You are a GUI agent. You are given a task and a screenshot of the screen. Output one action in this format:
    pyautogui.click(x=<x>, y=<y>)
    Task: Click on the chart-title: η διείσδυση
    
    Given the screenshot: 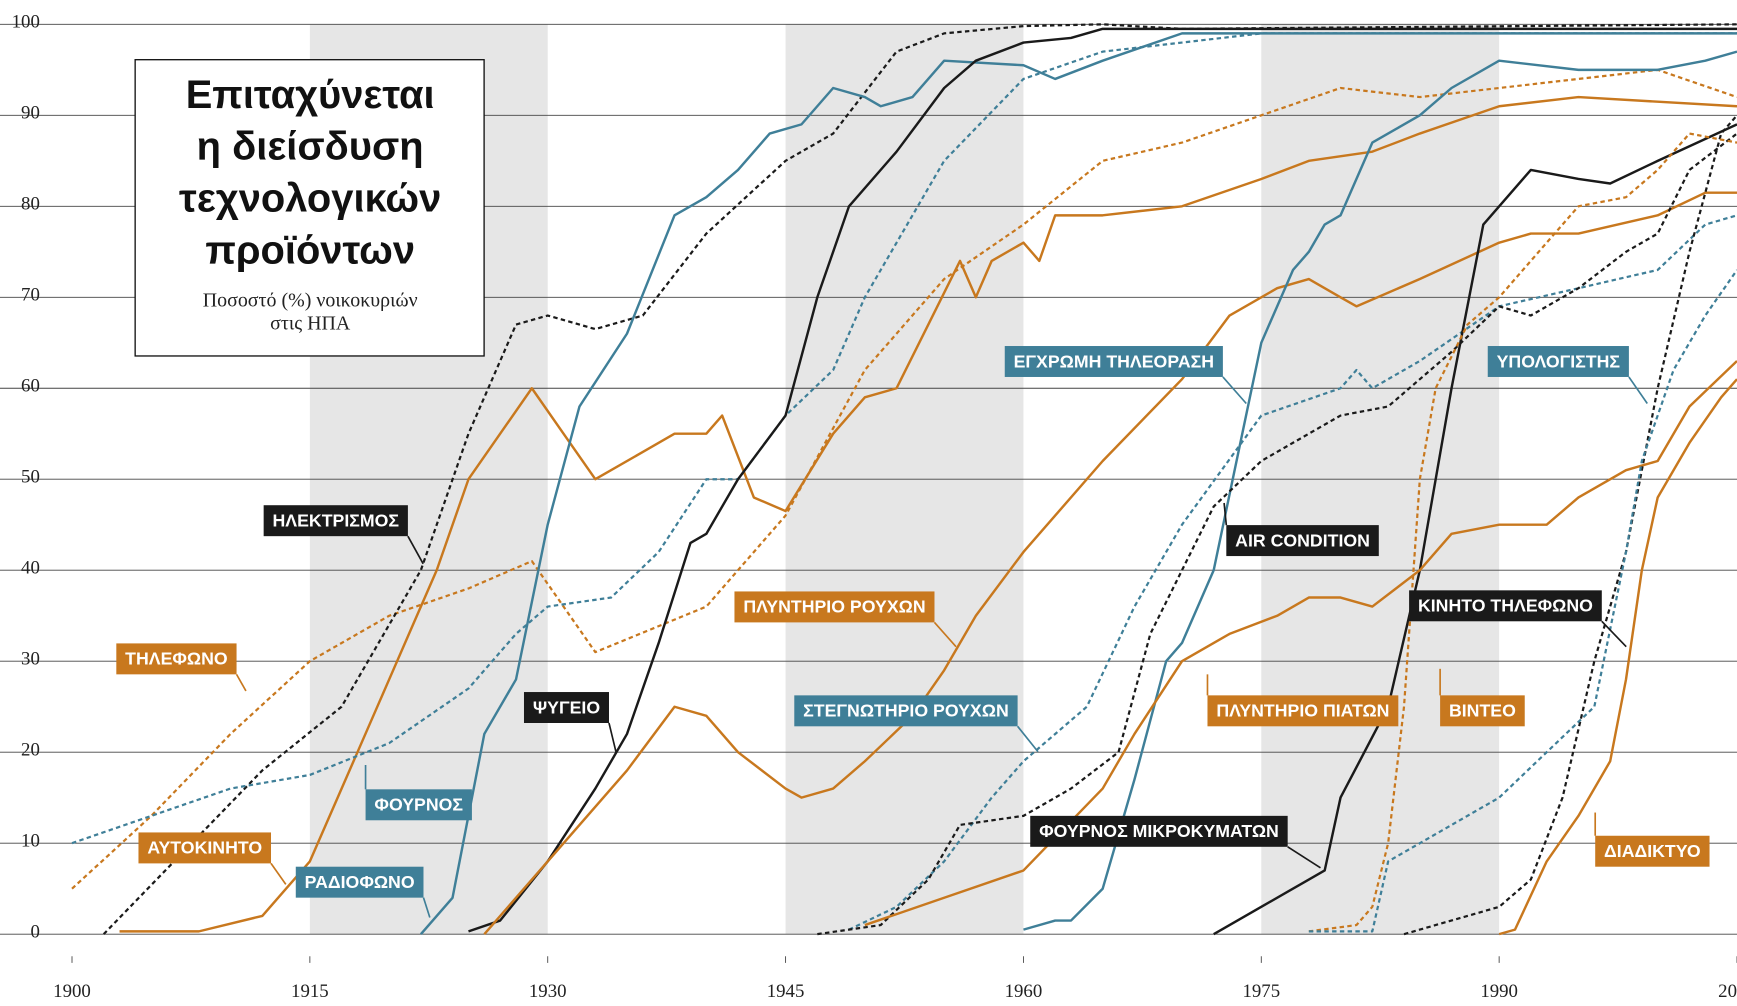 What is the action you would take?
    pyautogui.click(x=310, y=147)
    